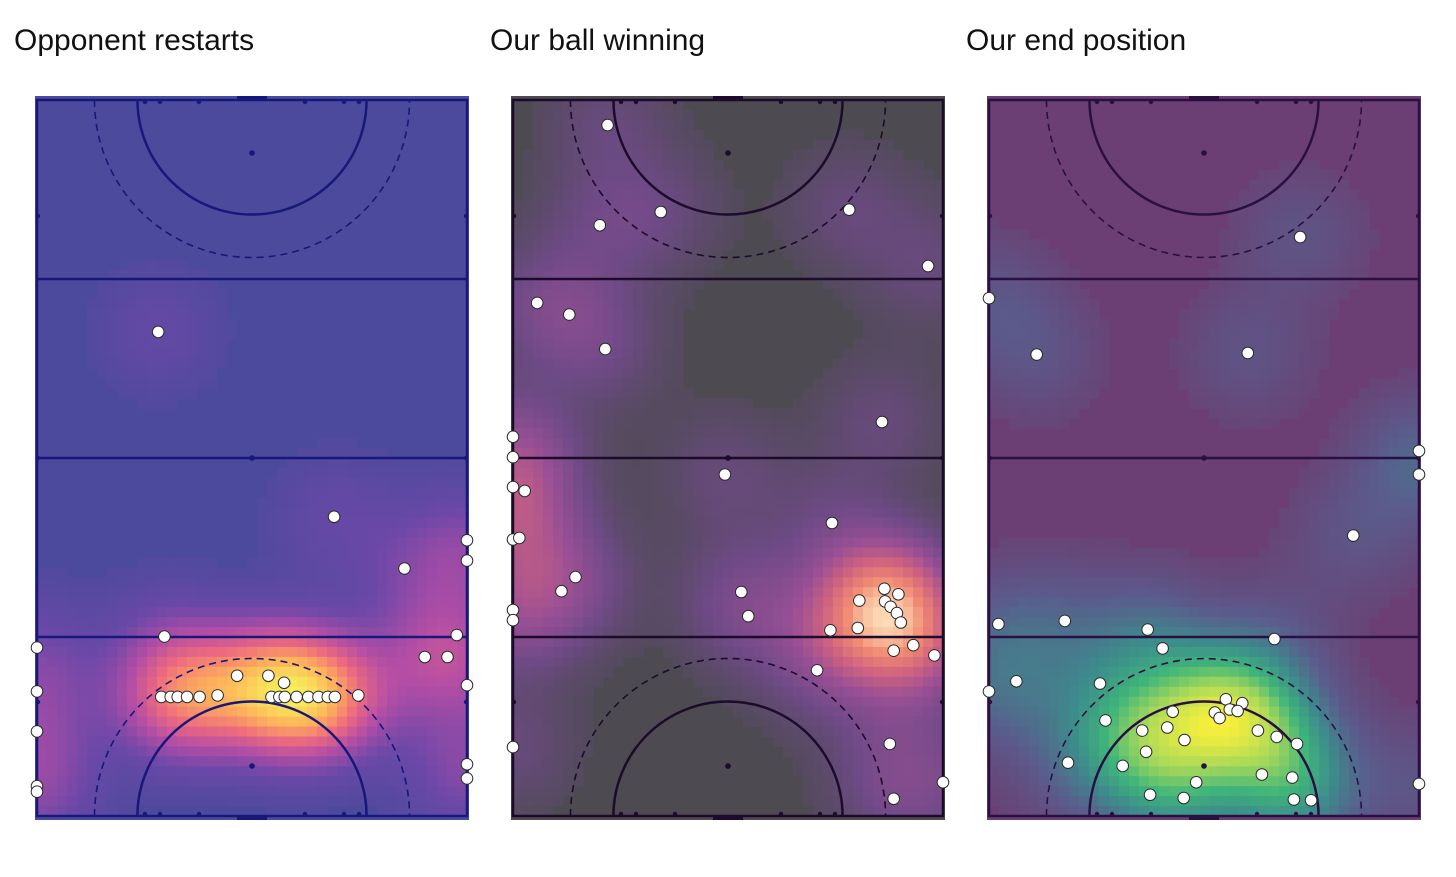  What do you see at coordinates (160, 102) in the screenshot?
I see `edge-mark` at bounding box center [160, 102].